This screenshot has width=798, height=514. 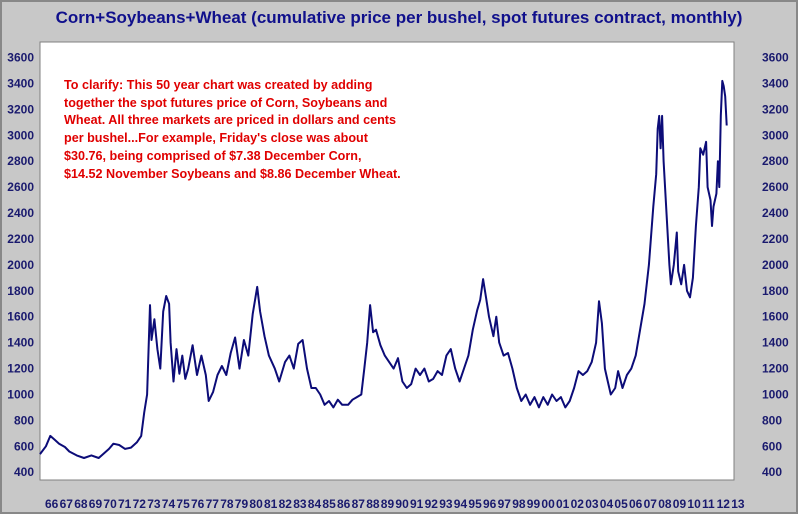 I want to click on x-tick-label: 78, so click(x=227, y=504).